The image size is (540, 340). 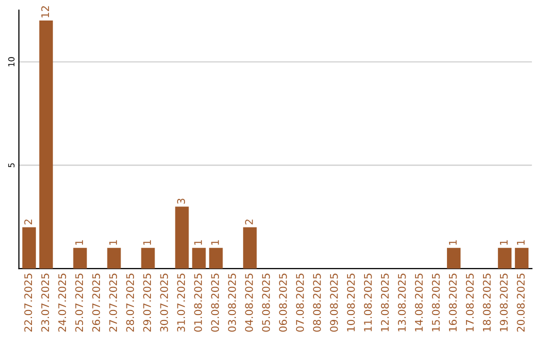 I want to click on x-tick-label: 02.08.2025, so click(x=215, y=303).